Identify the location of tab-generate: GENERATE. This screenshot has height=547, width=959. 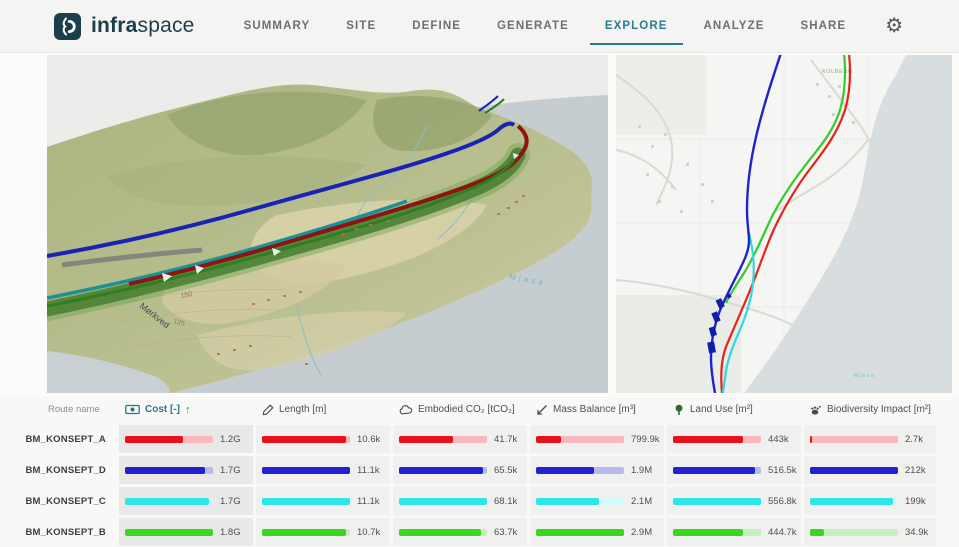
(533, 26).